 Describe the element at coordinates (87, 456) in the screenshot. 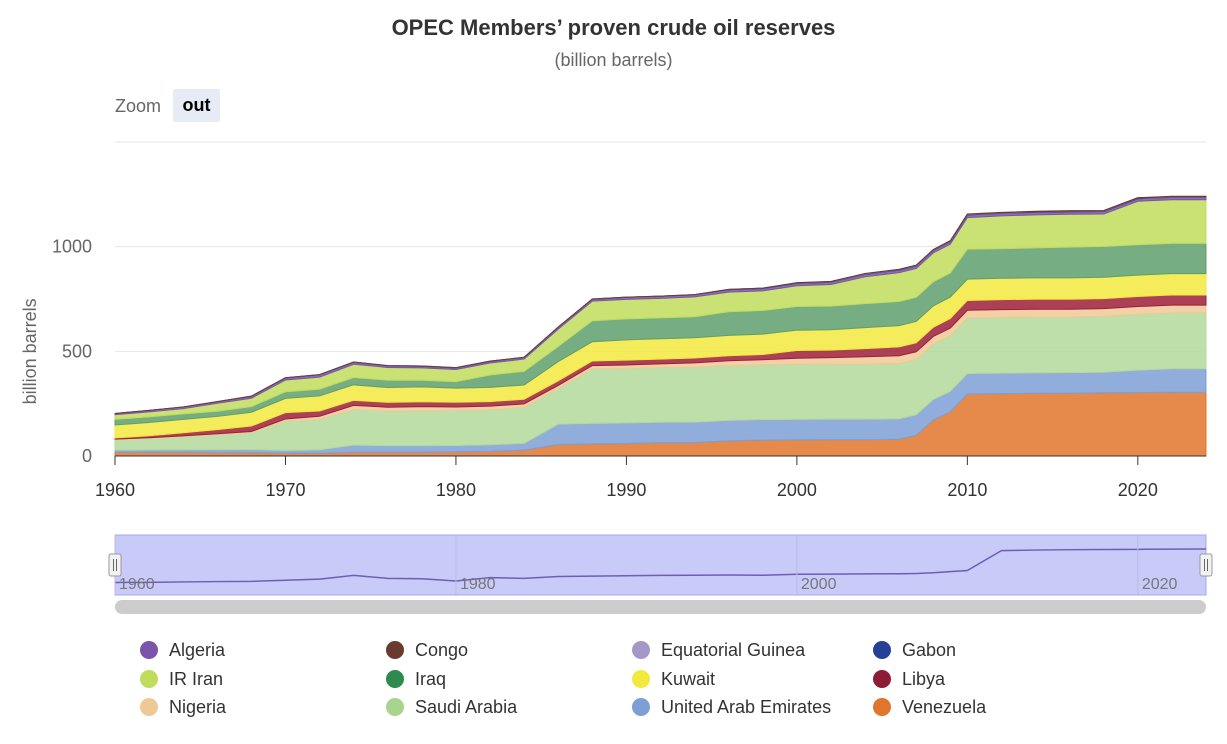

I see `y-tick-label: 0` at that location.